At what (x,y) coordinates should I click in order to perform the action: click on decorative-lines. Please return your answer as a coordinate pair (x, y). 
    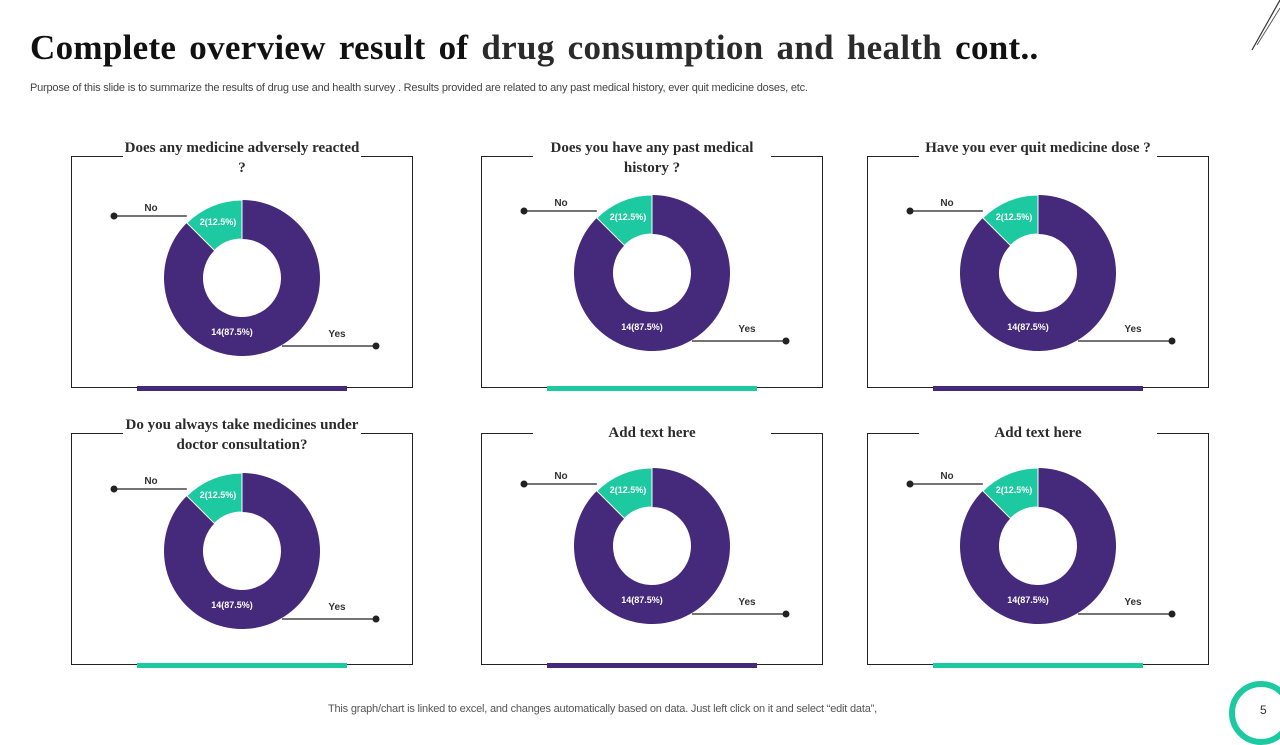
    Looking at the image, I should click on (1265, 25).